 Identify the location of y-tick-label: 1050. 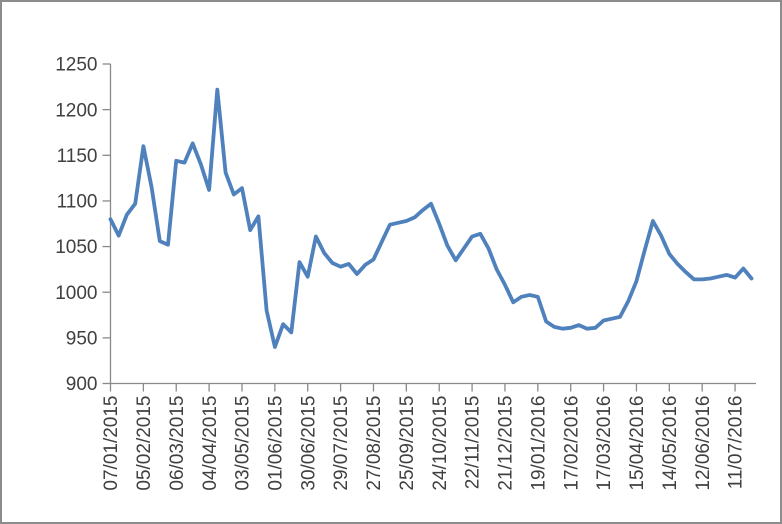
(76, 247).